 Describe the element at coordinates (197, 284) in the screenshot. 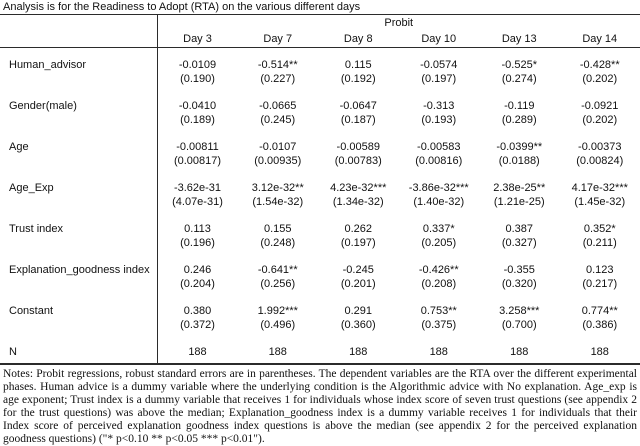

I see `standard-error-cell: (0.204)` at that location.